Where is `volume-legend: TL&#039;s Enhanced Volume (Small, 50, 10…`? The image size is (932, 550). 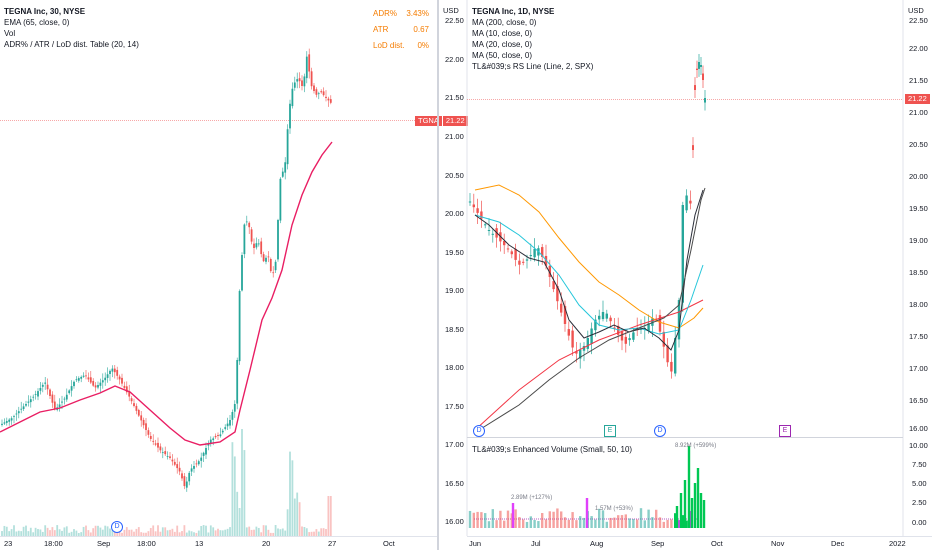
volume-legend: TL&#039;s Enhanced Volume (Small, 50, 10… is located at coordinates (552, 449).